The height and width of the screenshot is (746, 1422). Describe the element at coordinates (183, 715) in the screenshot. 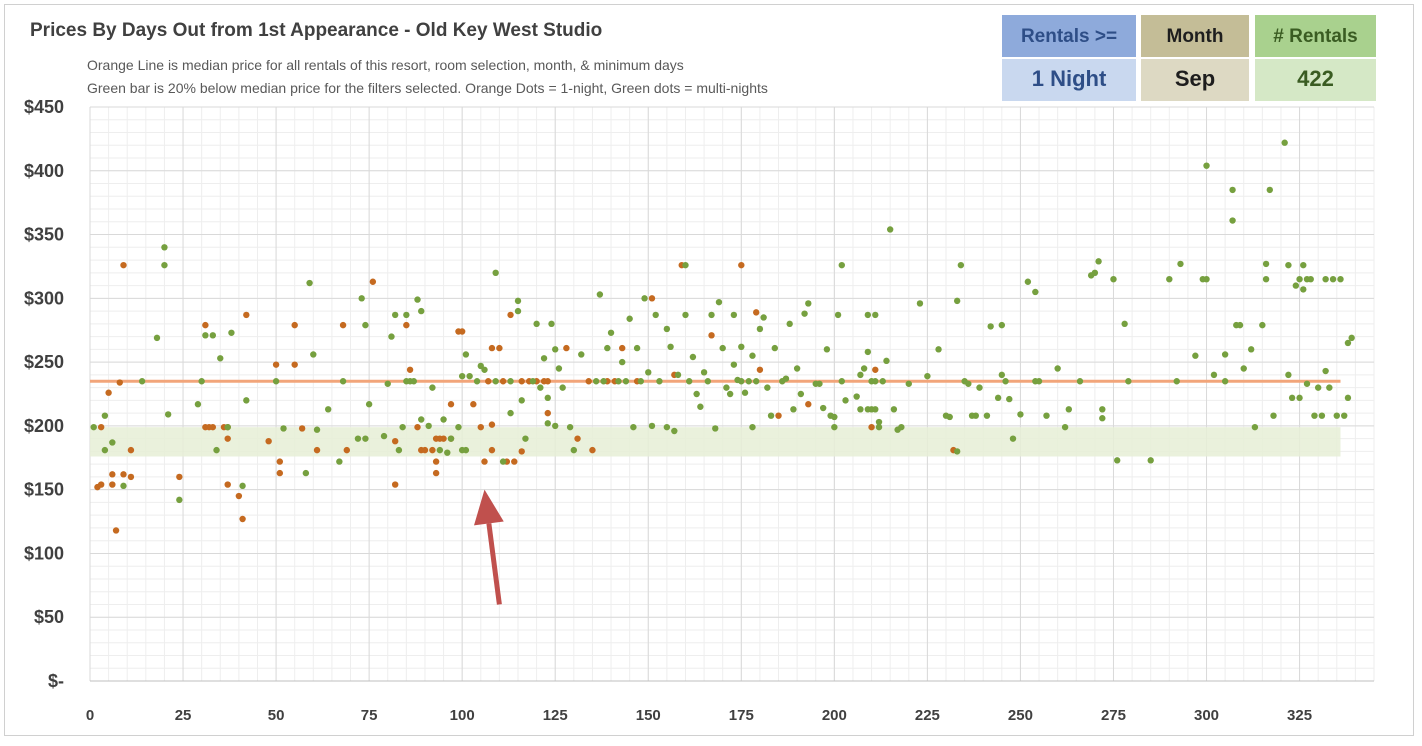

I see `x-tick-label: 25` at that location.